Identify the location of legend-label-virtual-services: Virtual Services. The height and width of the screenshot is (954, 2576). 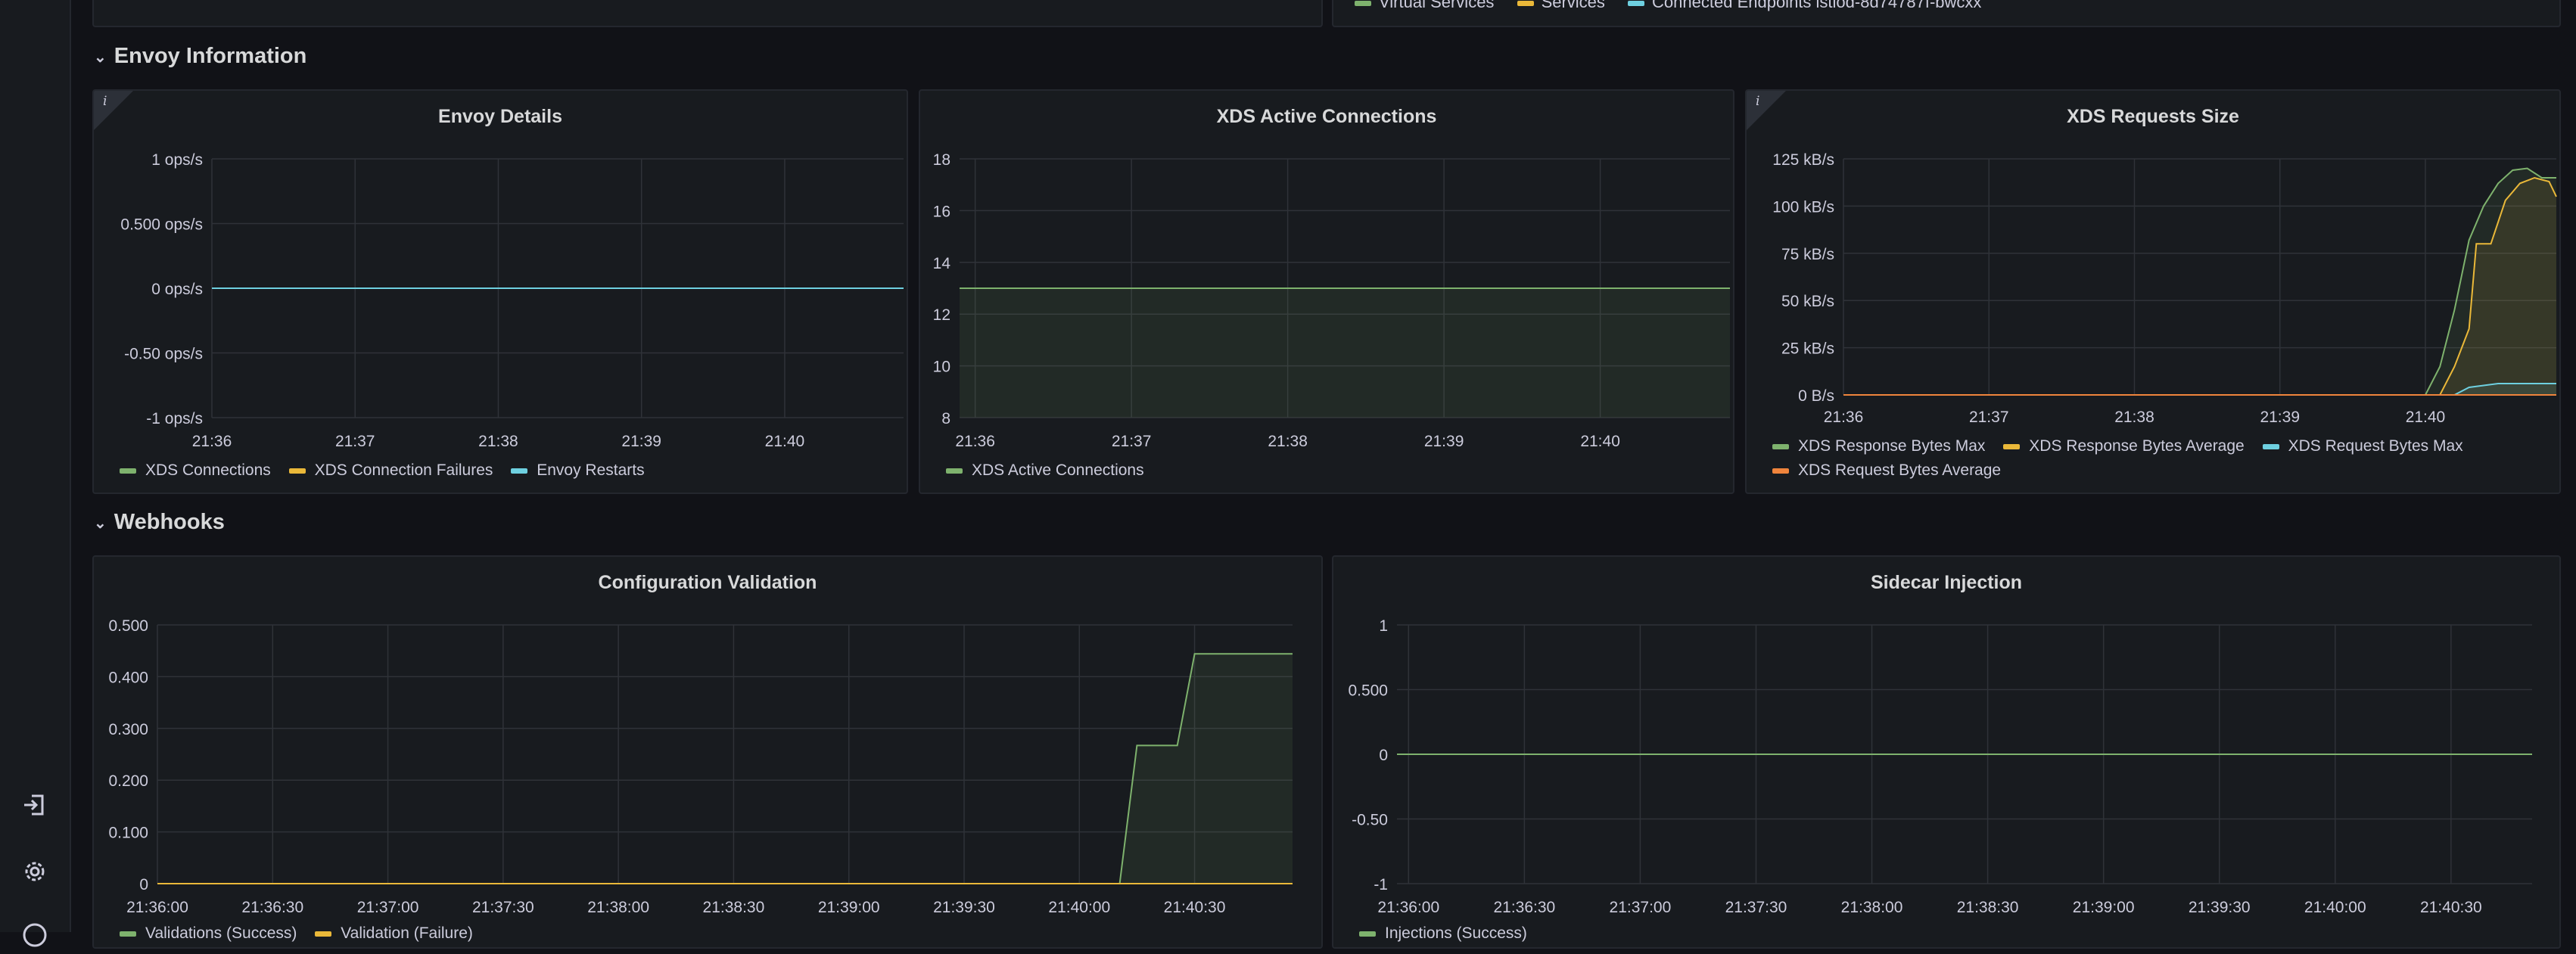
(1437, 5).